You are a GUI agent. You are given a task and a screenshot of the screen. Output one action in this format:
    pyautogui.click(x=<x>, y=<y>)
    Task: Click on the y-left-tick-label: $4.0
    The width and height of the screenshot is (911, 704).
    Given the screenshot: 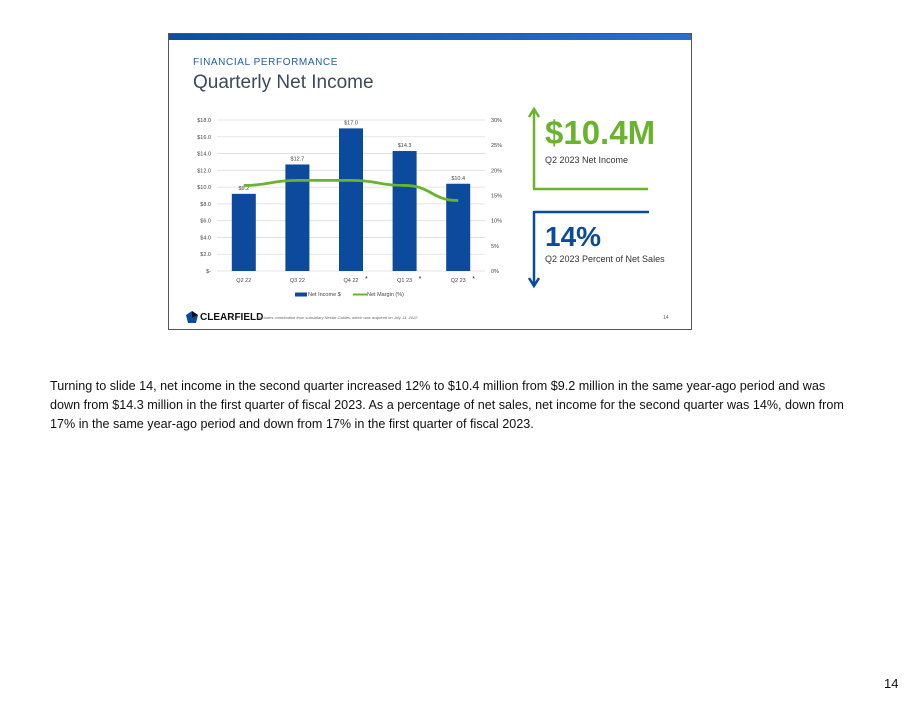 What is the action you would take?
    pyautogui.click(x=205, y=238)
    